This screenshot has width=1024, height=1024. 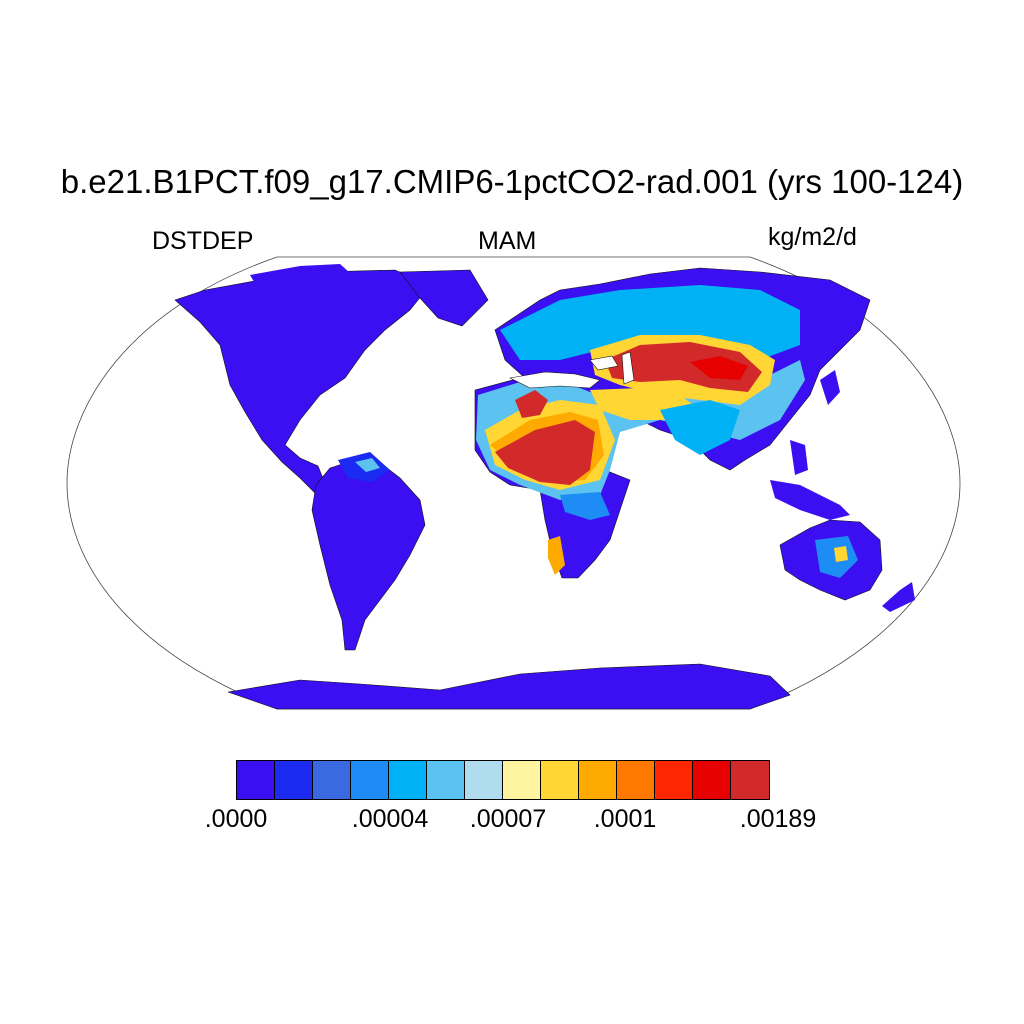 I want to click on colorbar-label: .0000, so click(x=236, y=819).